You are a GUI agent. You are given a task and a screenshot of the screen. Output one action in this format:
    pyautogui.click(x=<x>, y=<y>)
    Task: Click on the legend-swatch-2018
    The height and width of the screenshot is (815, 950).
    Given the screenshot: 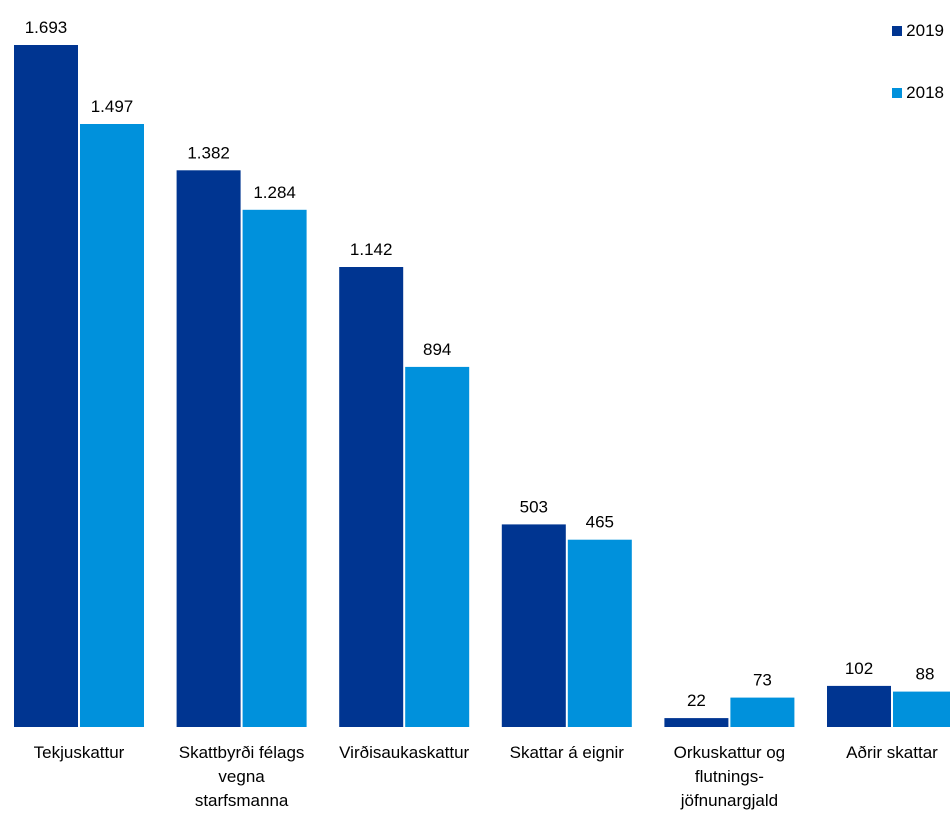 What is the action you would take?
    pyautogui.click(x=897, y=93)
    